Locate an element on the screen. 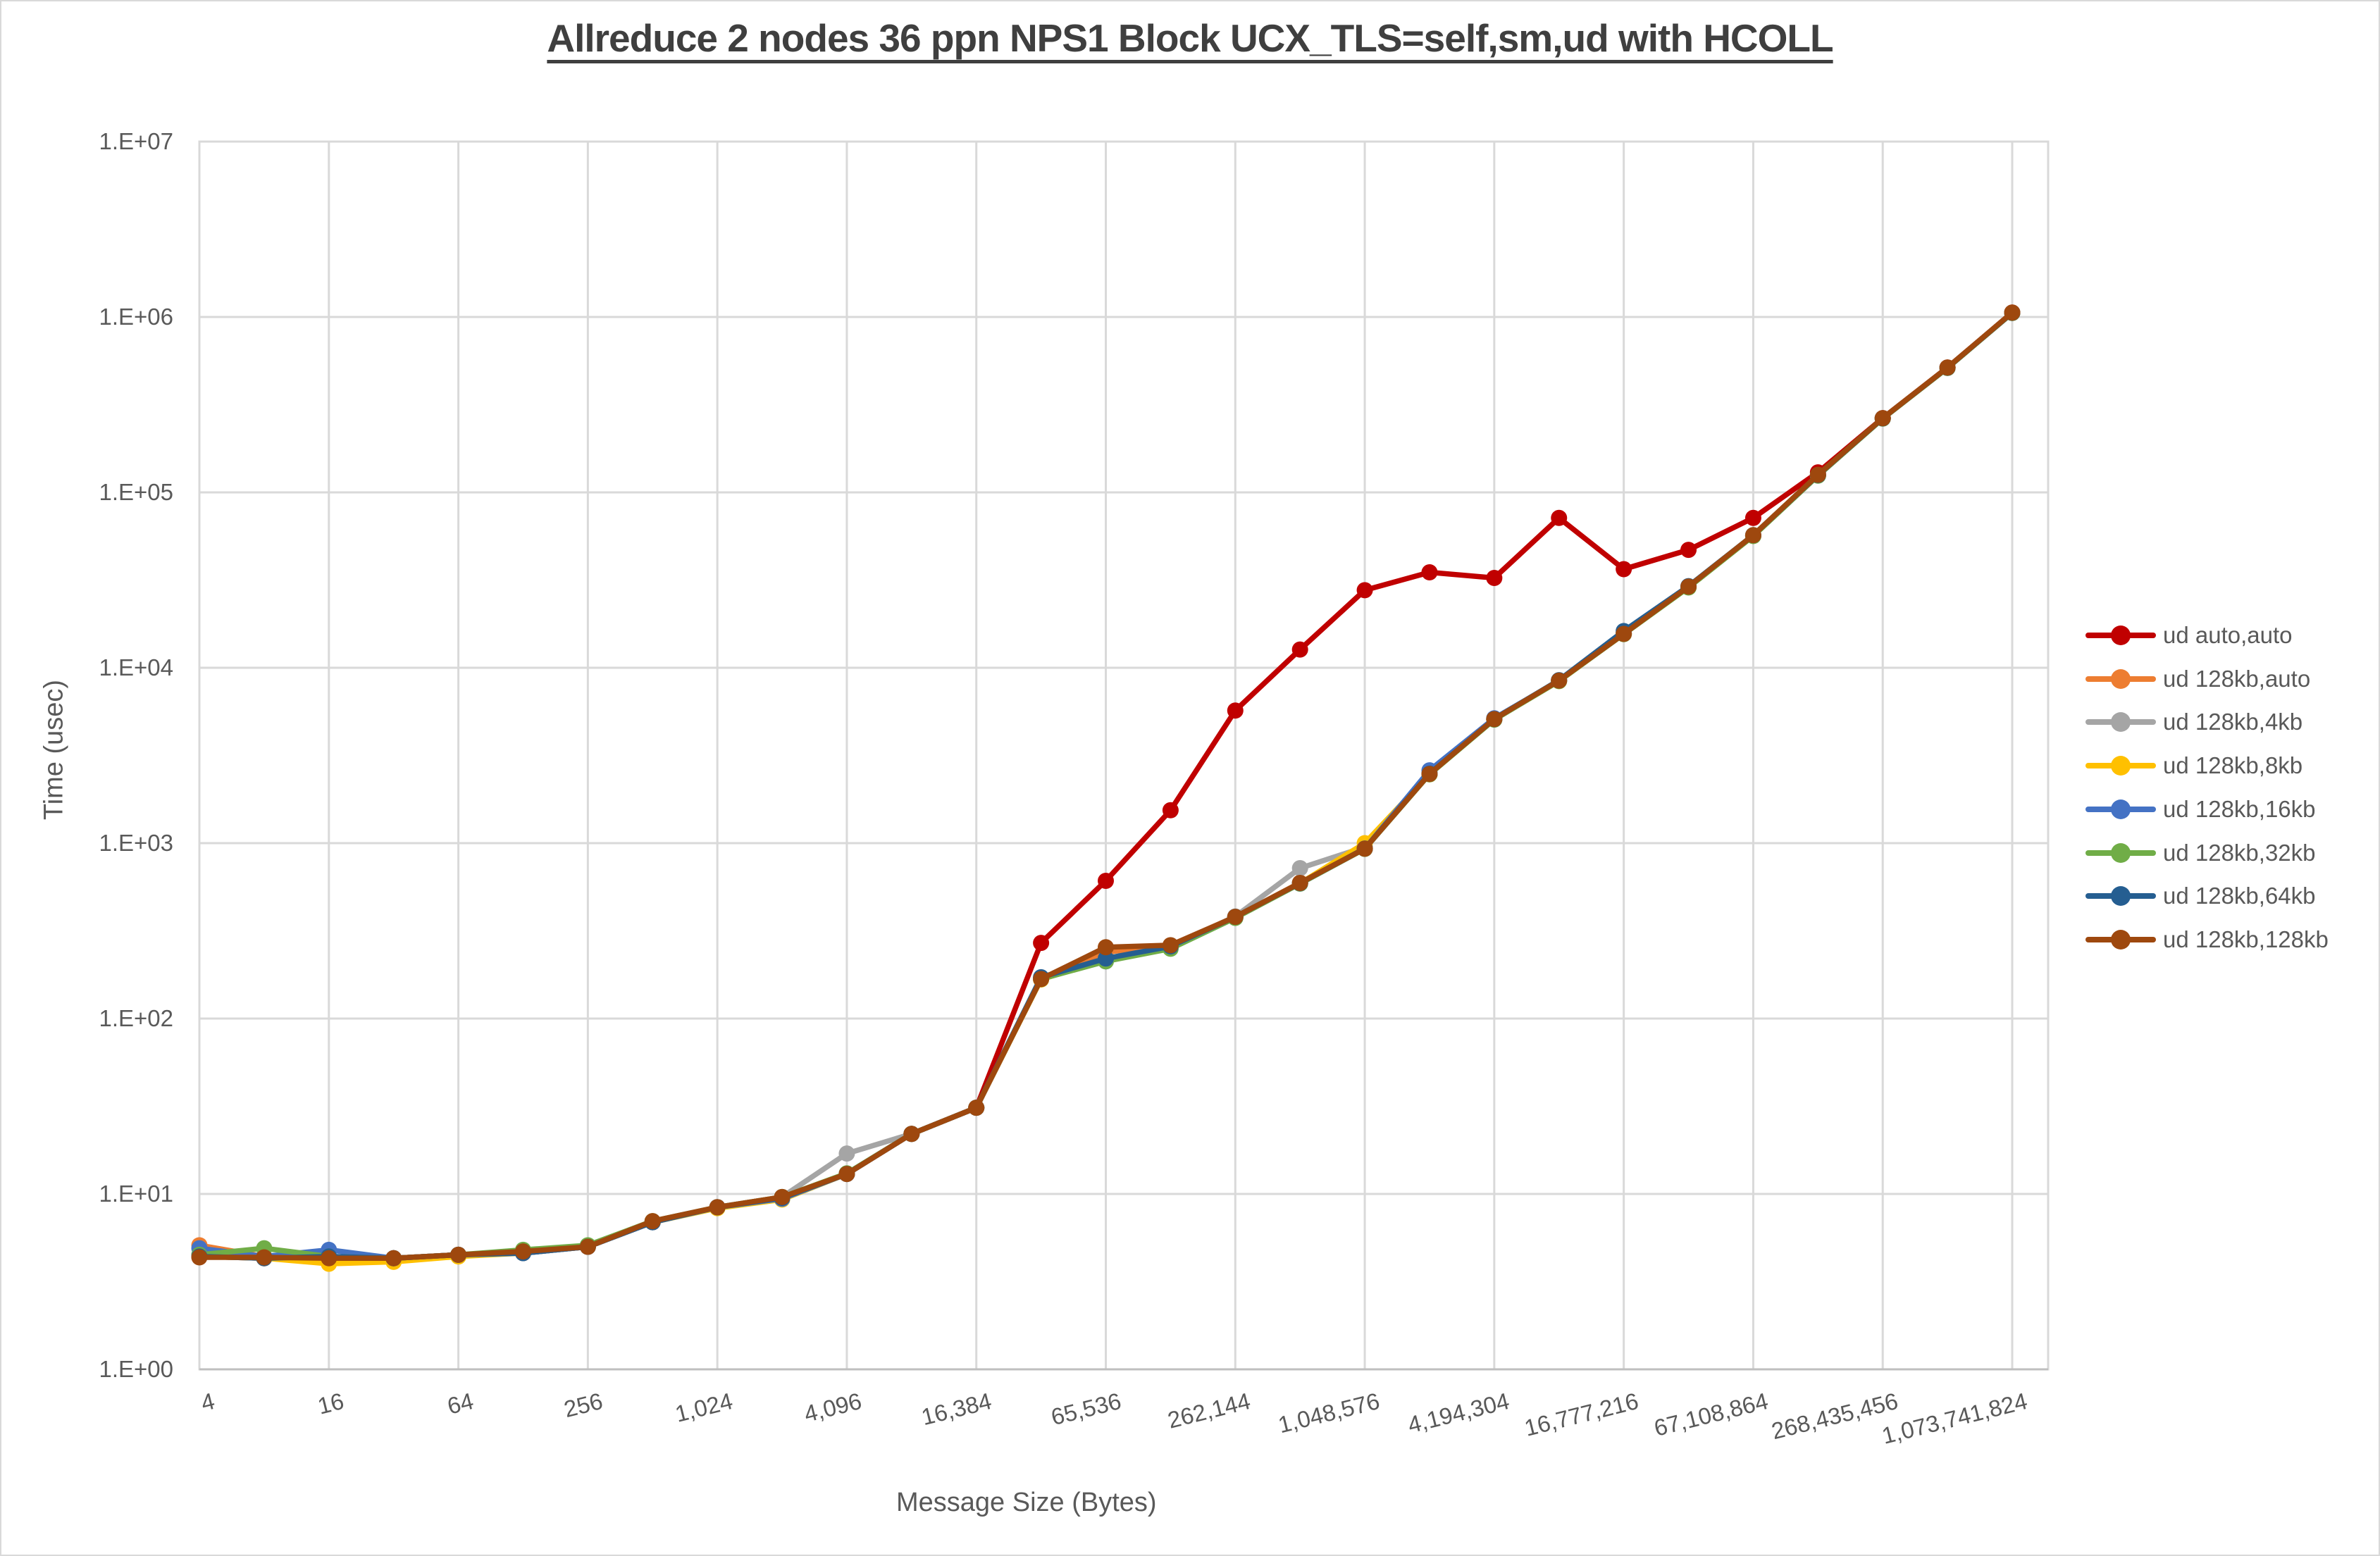 This screenshot has width=2380, height=1556. y-axis-title: Time (usec) is located at coordinates (54, 750).